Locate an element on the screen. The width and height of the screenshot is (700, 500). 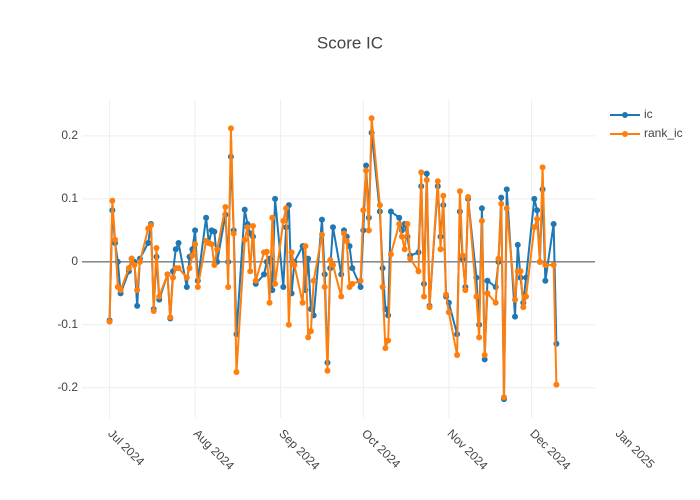
x-tick-label: Nov 2024 is located at coordinates (467, 449).